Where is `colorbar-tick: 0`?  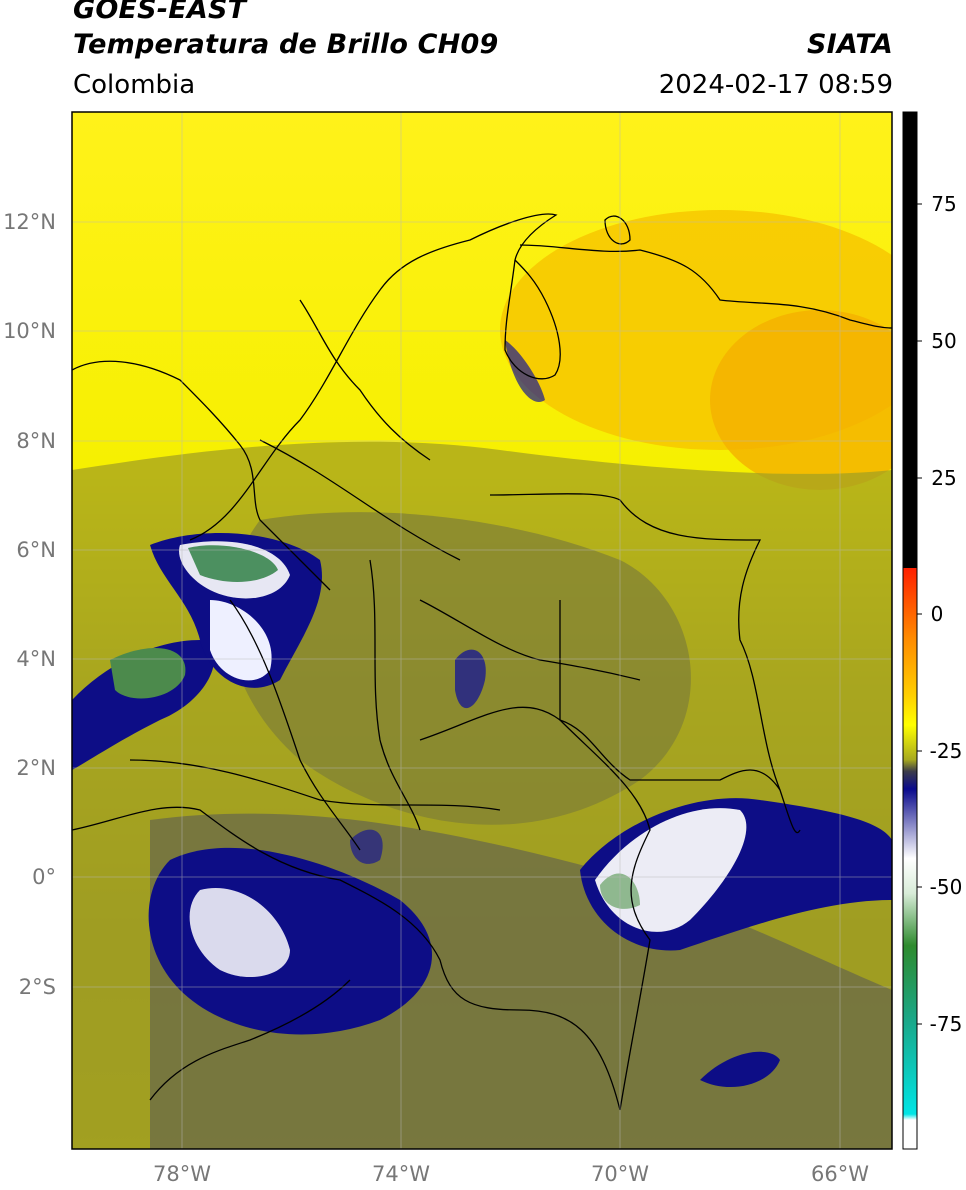
colorbar-tick: 0 is located at coordinates (937, 614).